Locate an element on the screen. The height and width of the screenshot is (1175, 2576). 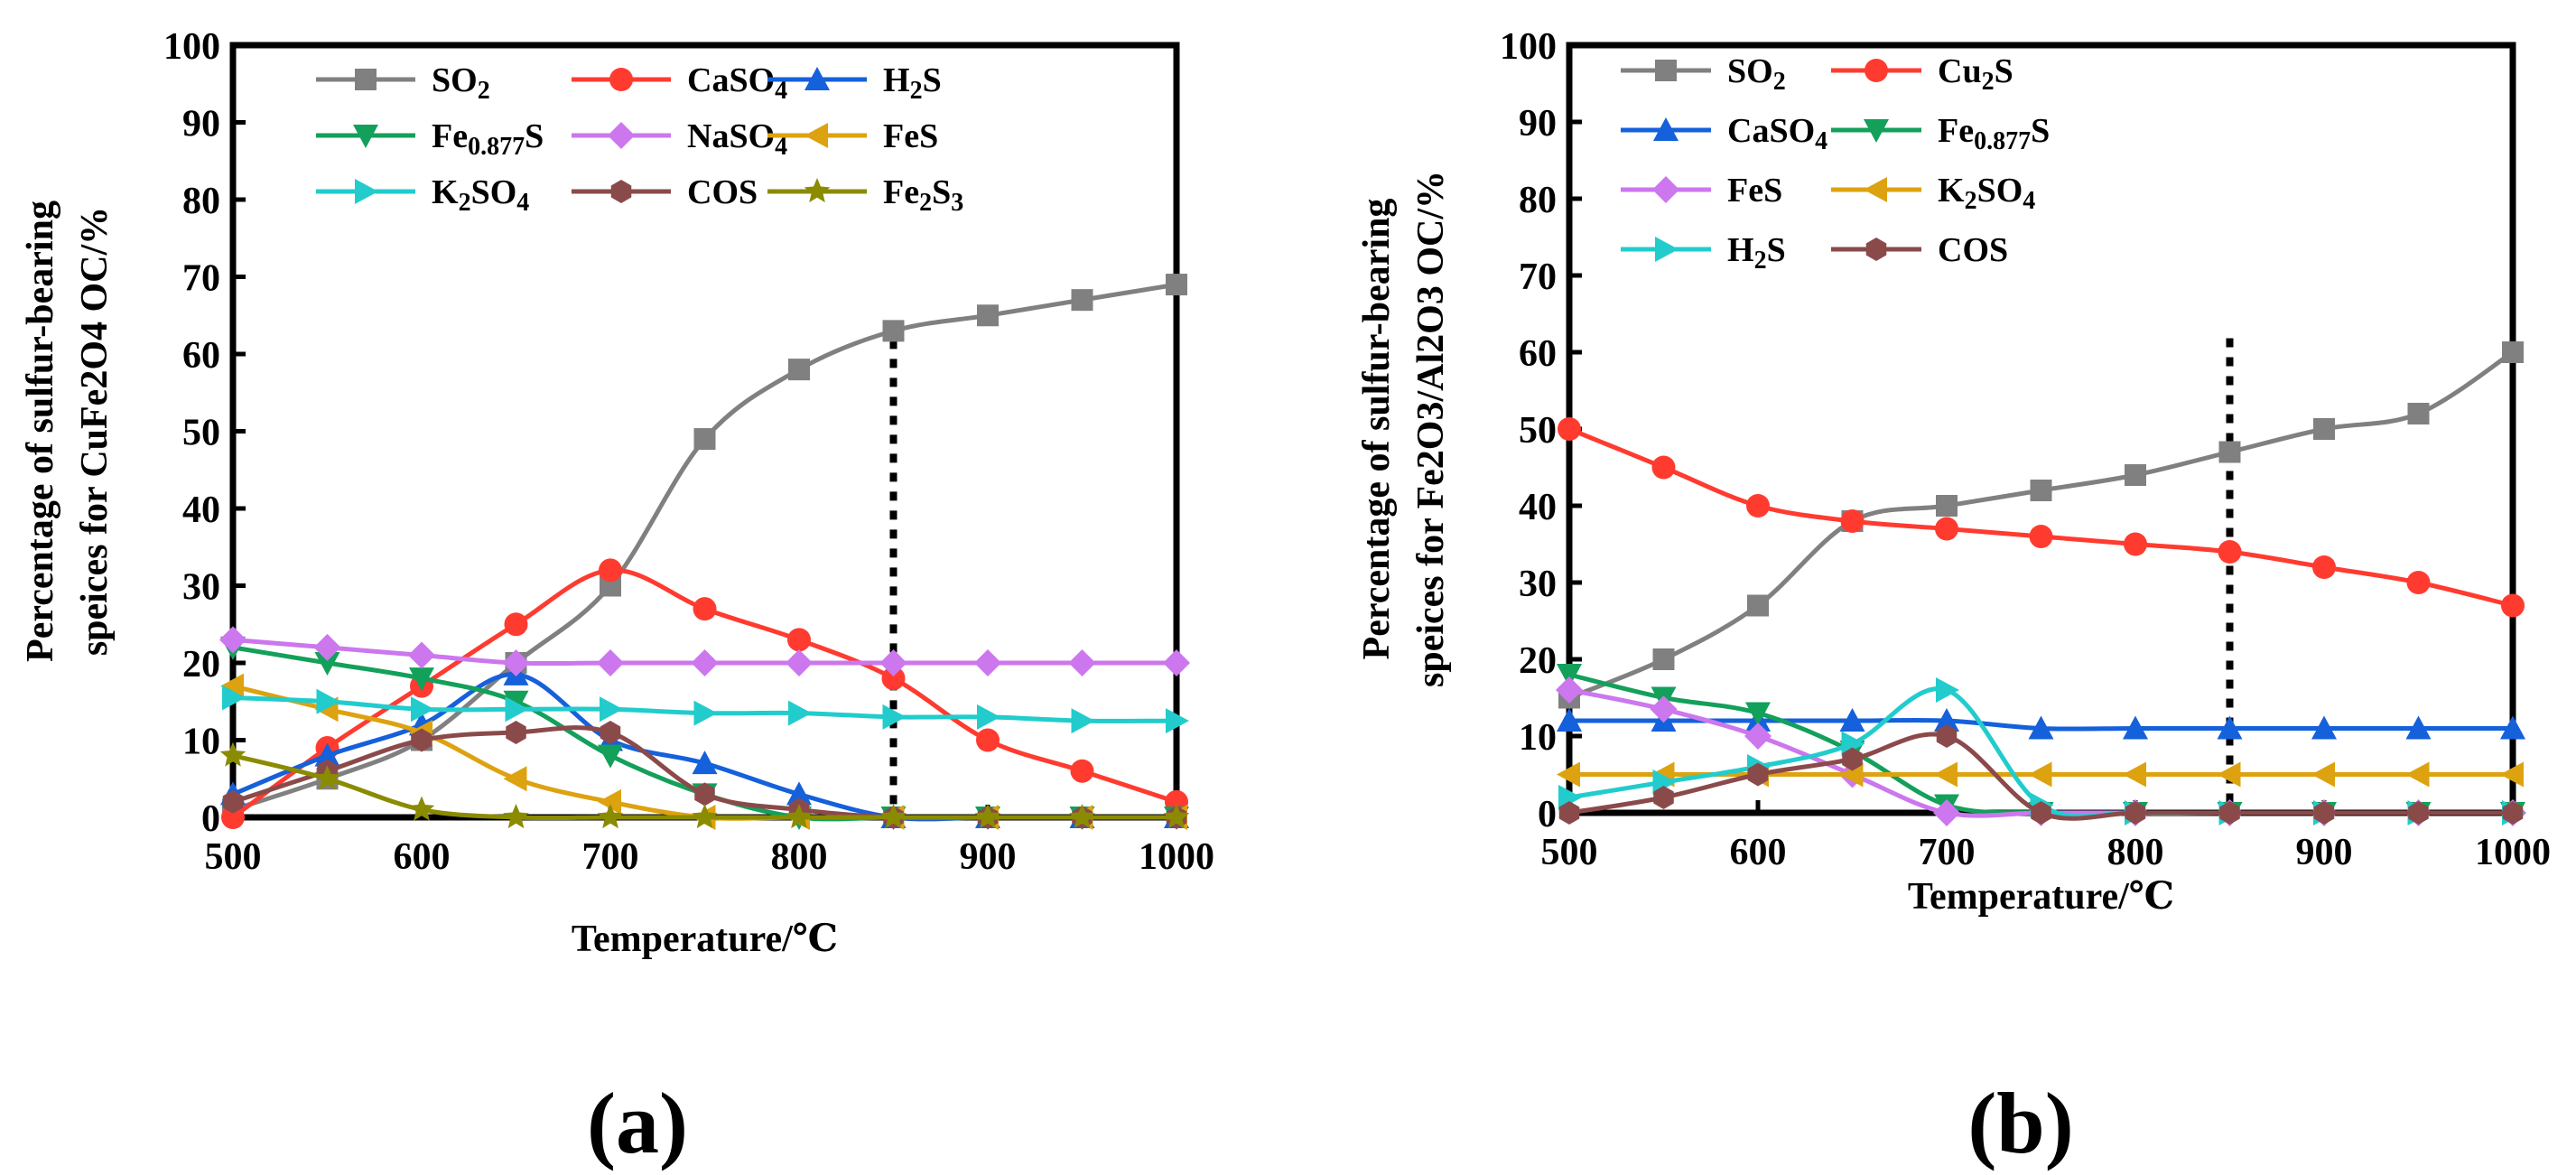
series-line-Cu2S is located at coordinates (2041, 517).